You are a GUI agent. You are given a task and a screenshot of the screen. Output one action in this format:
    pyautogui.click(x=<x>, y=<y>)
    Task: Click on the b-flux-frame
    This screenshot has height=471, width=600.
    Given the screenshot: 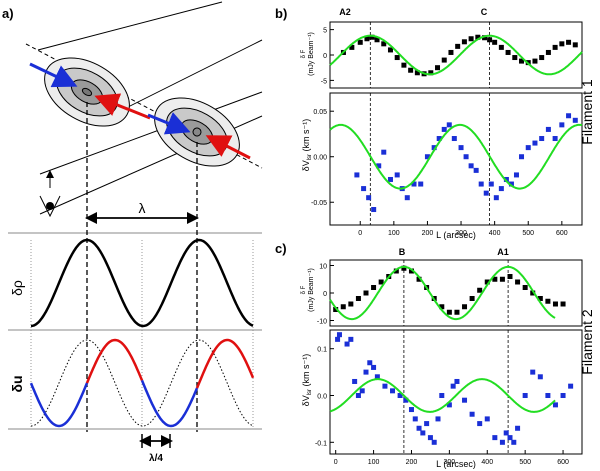 What is the action you would take?
    pyautogui.click(x=456, y=55)
    